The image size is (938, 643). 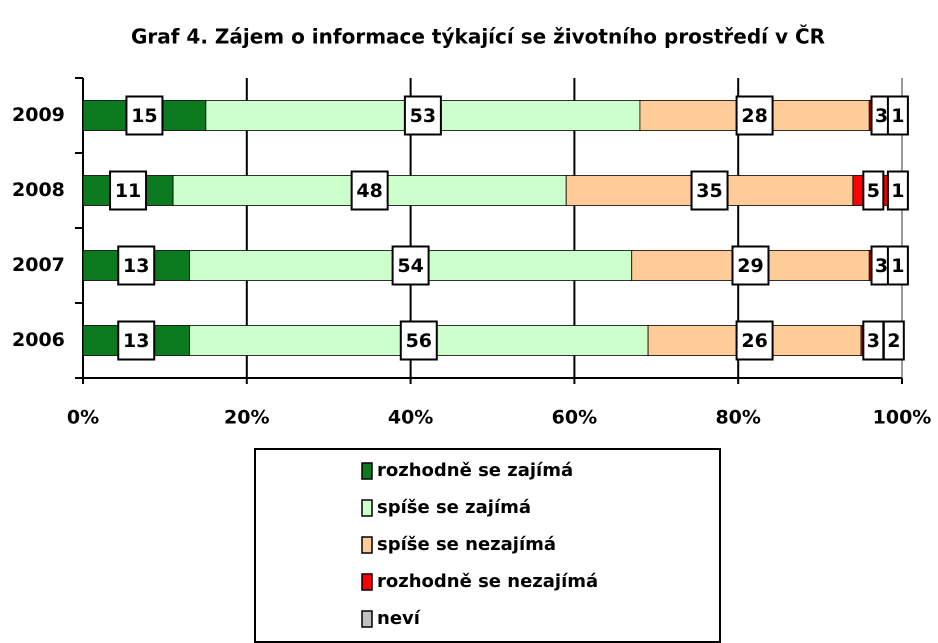 What do you see at coordinates (454, 507) in the screenshot?
I see `legend-label: spíše se zajímá` at bounding box center [454, 507].